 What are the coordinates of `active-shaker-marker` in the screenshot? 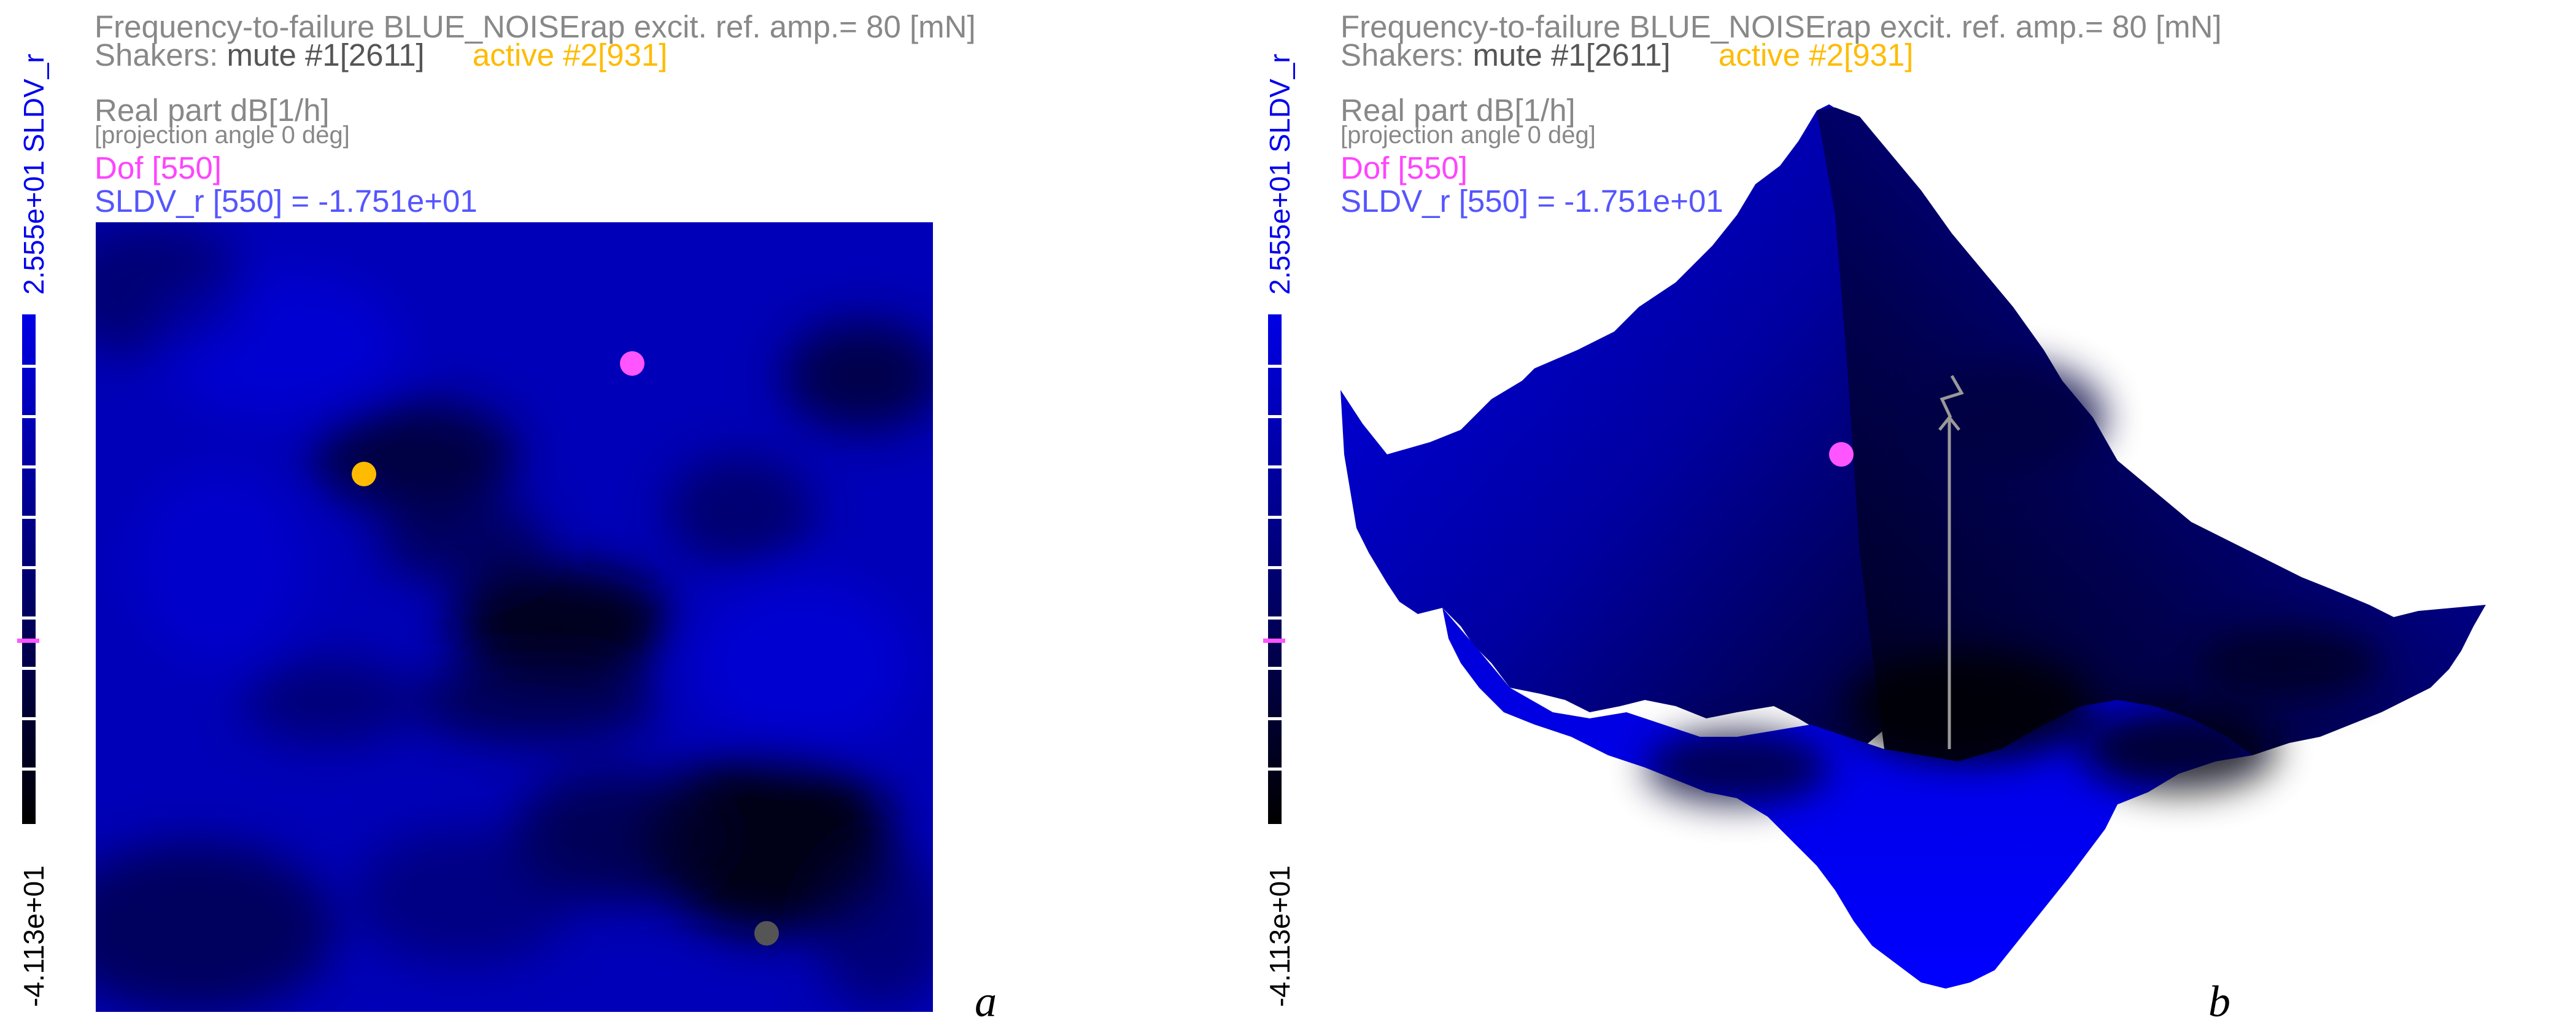 It's located at (364, 474).